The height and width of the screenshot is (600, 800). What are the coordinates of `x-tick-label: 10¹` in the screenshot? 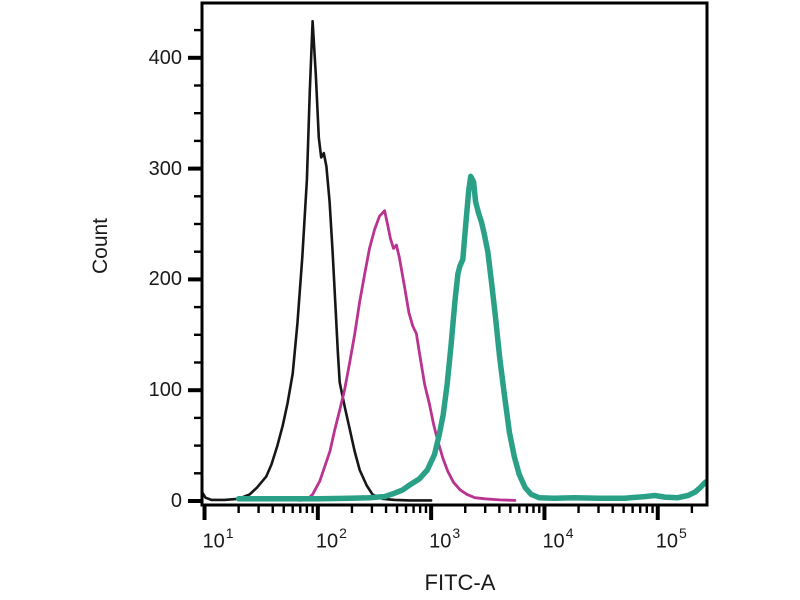 It's located at (218, 539).